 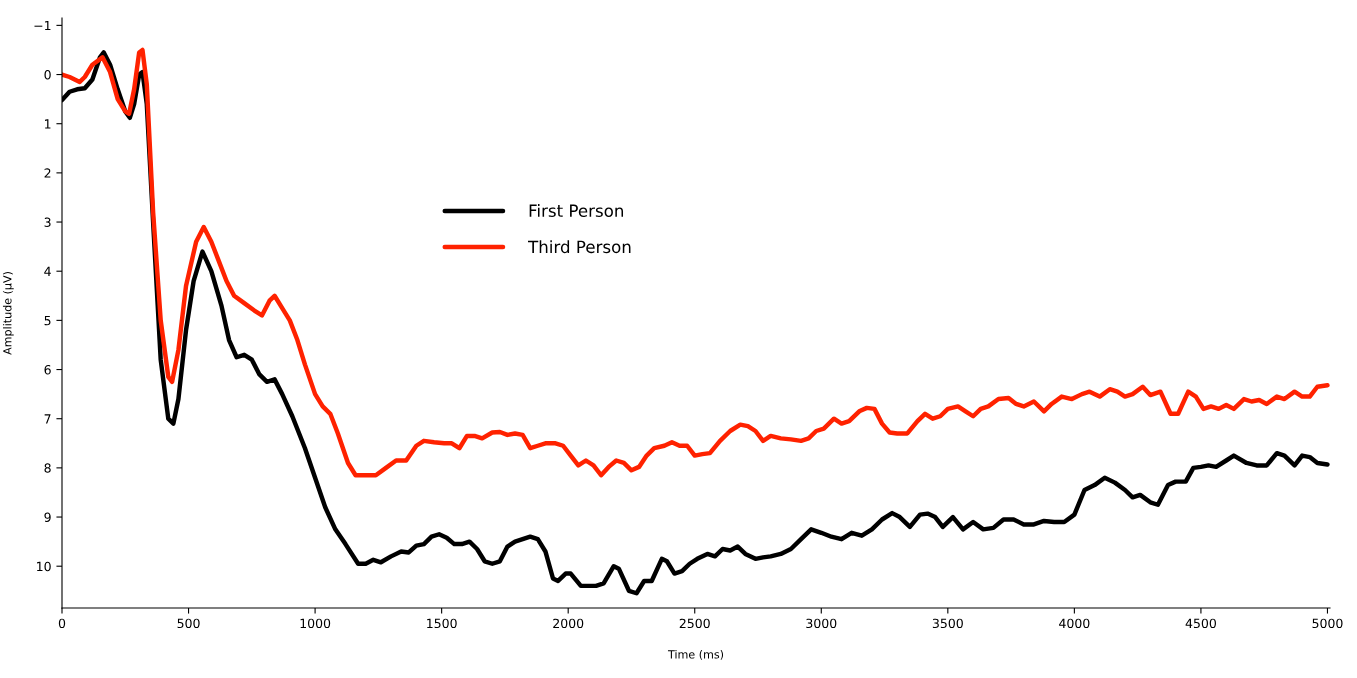 I want to click on legend-label: Third Person, so click(x=579, y=247).